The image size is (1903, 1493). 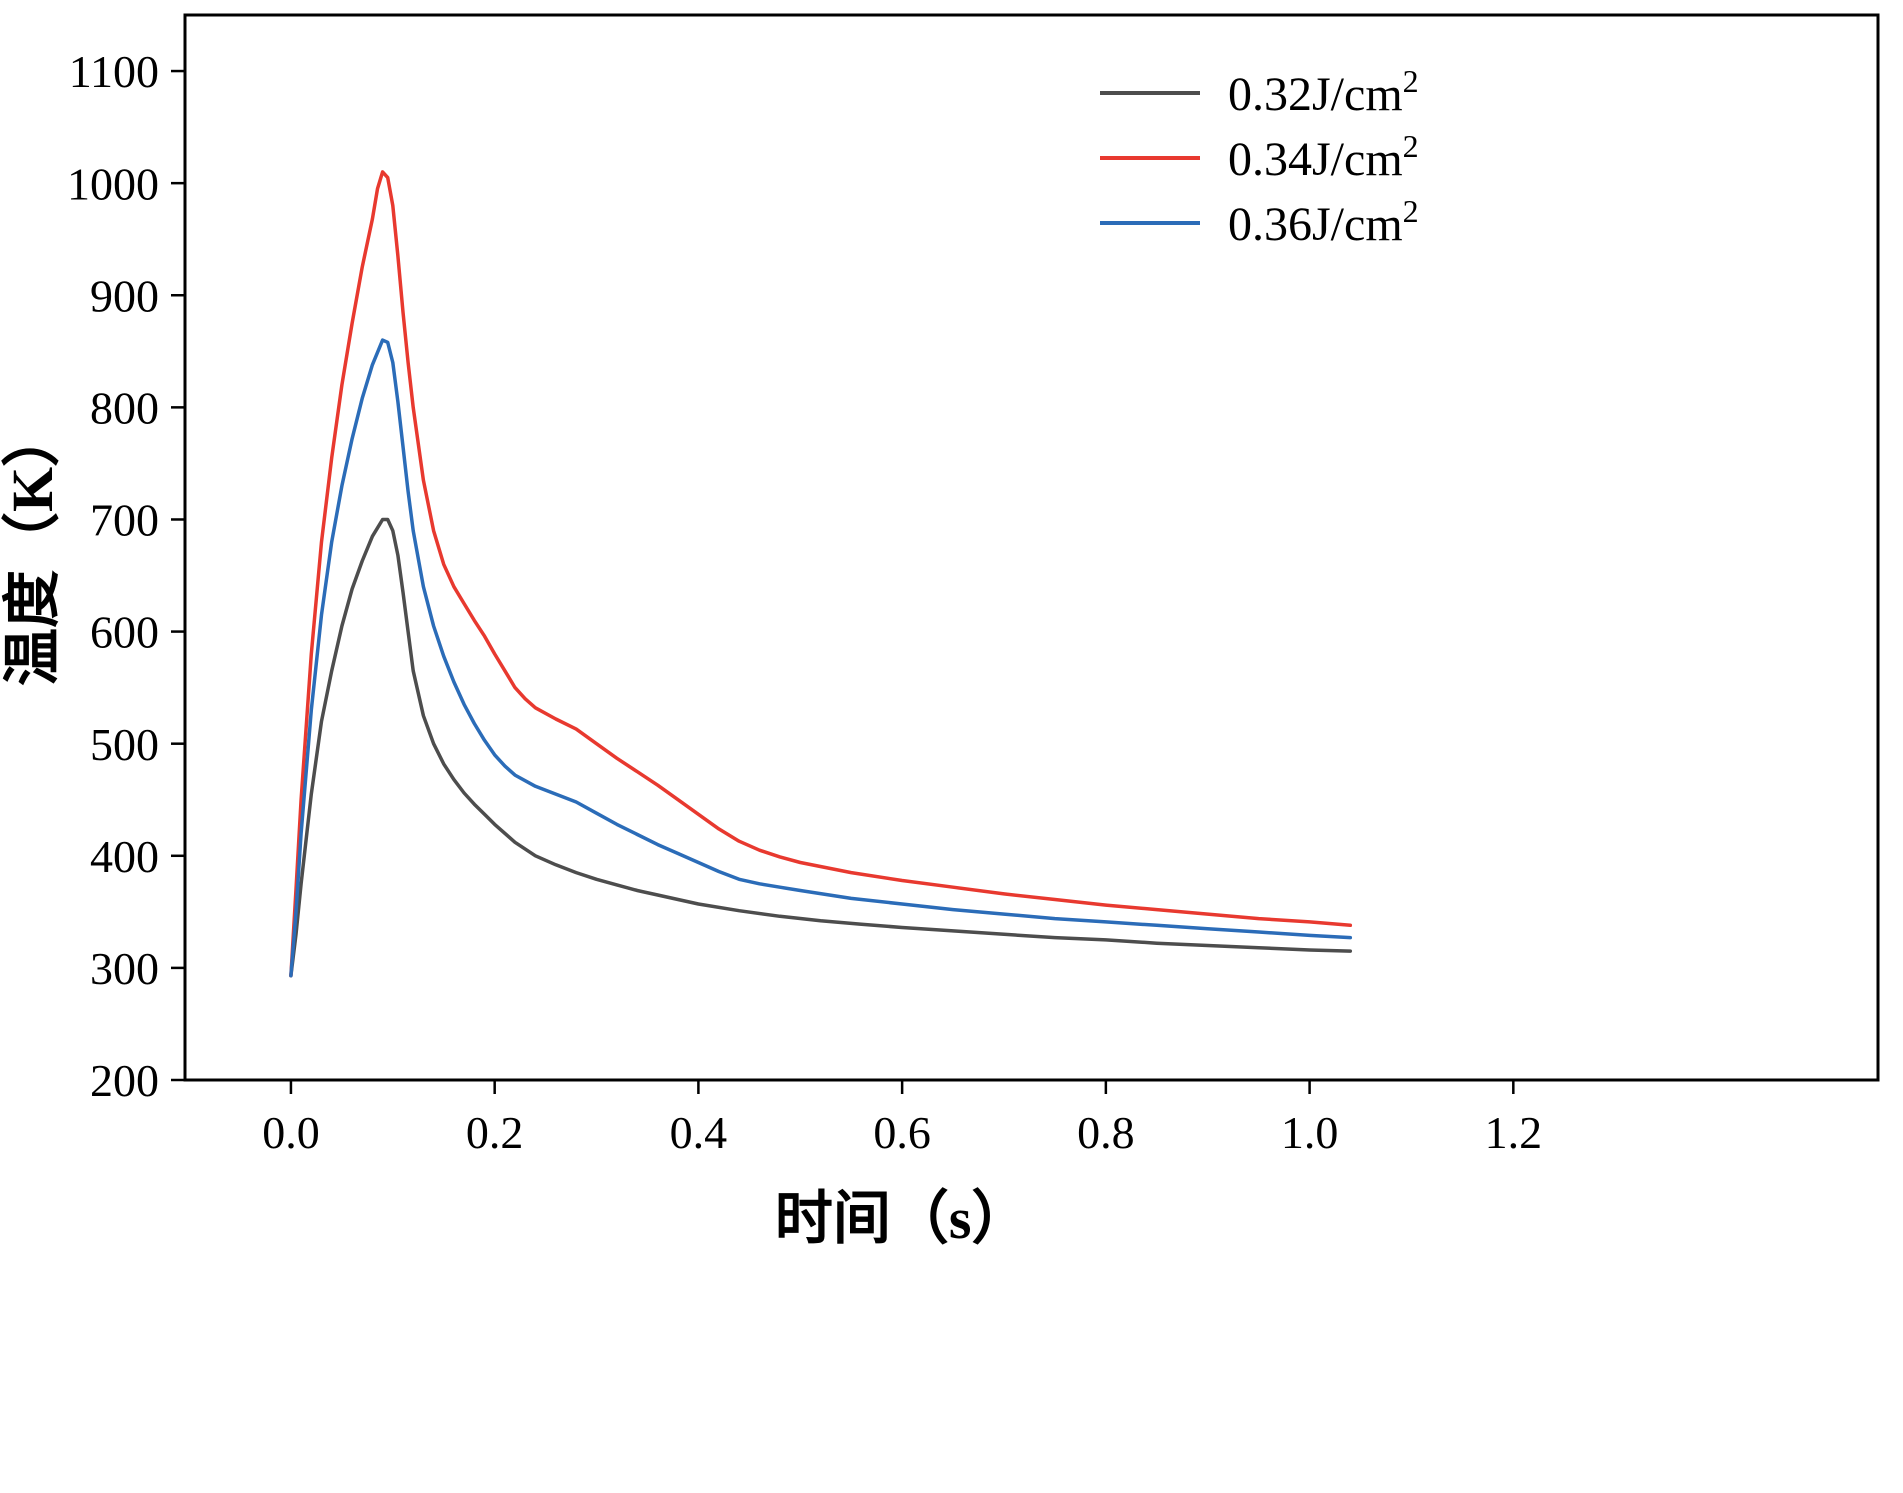 I want to click on x-axis-tick-label: 0.0, so click(x=291, y=1132).